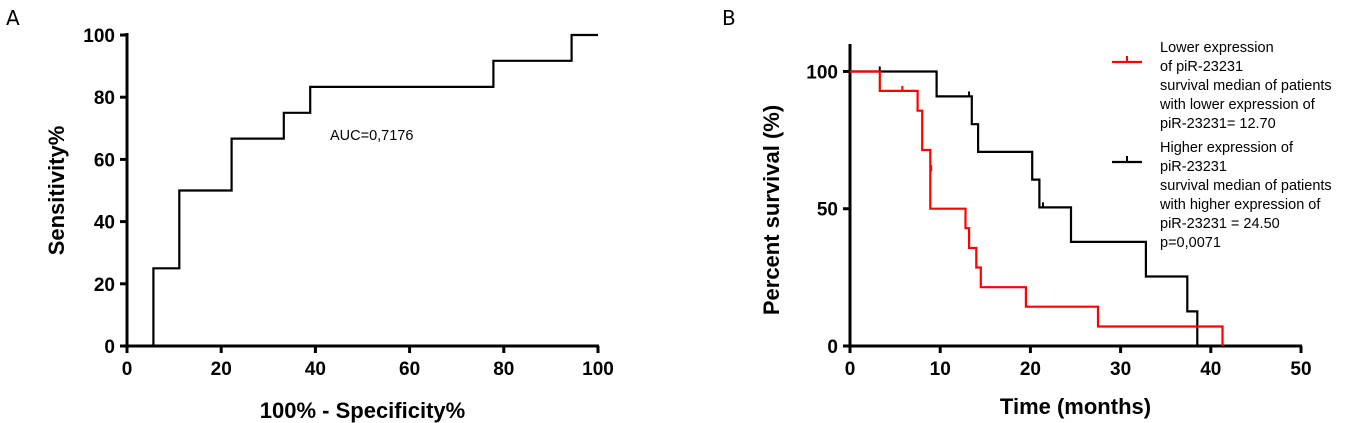  Describe the element at coordinates (1227, 148) in the screenshot. I see `legend-text-line: Higher expression of` at that location.